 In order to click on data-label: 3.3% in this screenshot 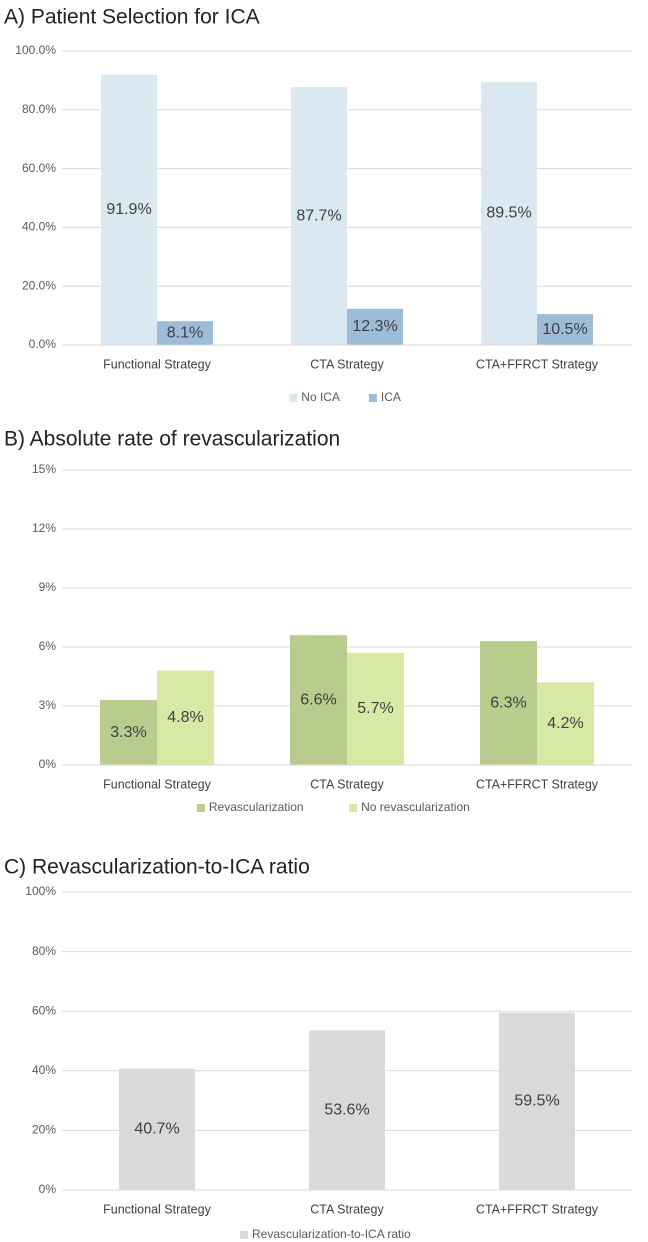, I will do `click(128, 732)`.